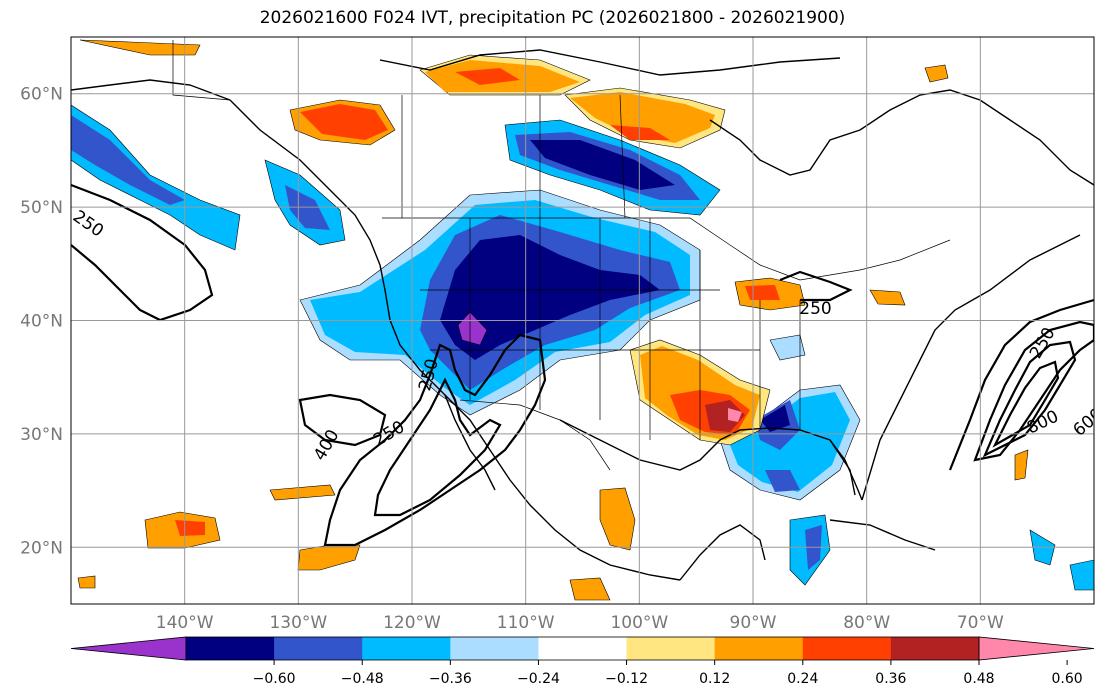  I want to click on fill-east-corner, so click(1081, 575).